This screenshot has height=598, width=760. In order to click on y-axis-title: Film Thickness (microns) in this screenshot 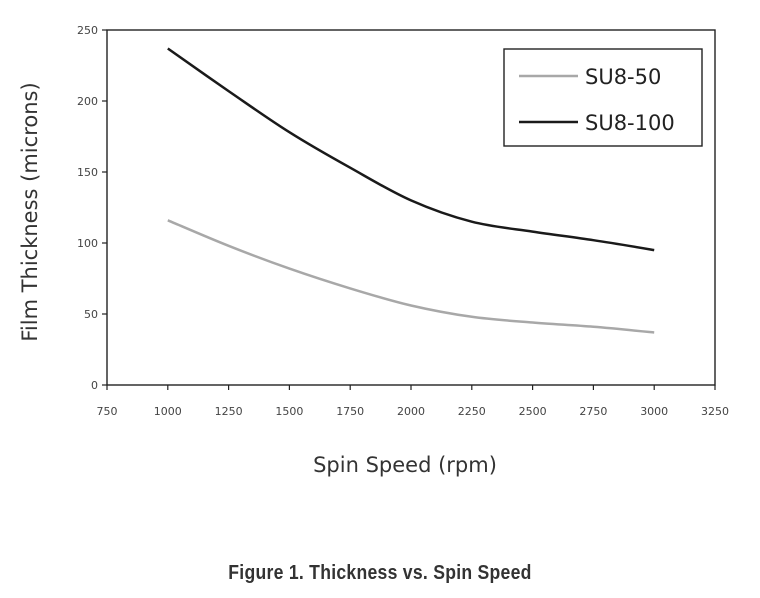, I will do `click(30, 211)`.